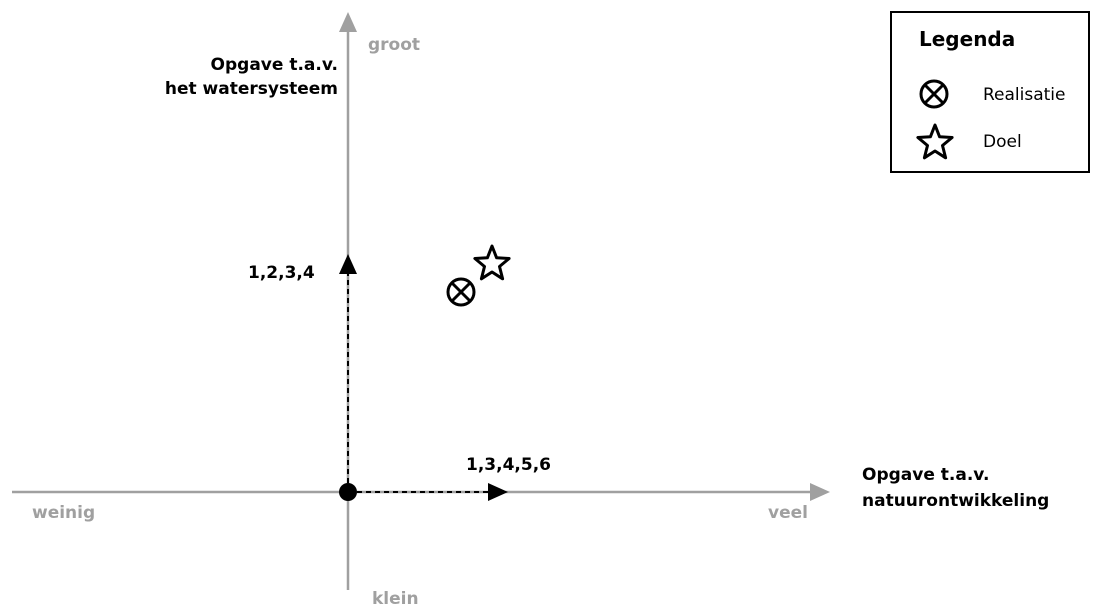  Describe the element at coordinates (395, 598) in the screenshot. I see `y-axis-bottom-label: klein` at that location.